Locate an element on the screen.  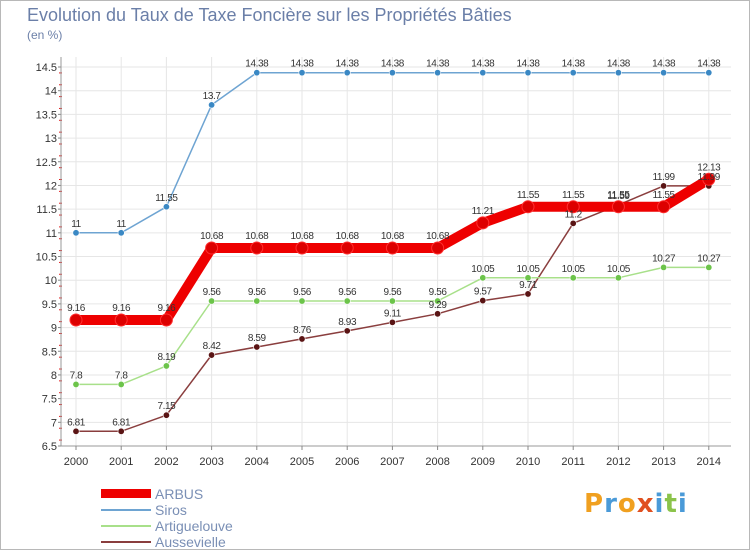
data-label-aussevielle: 11.99 is located at coordinates (709, 177).